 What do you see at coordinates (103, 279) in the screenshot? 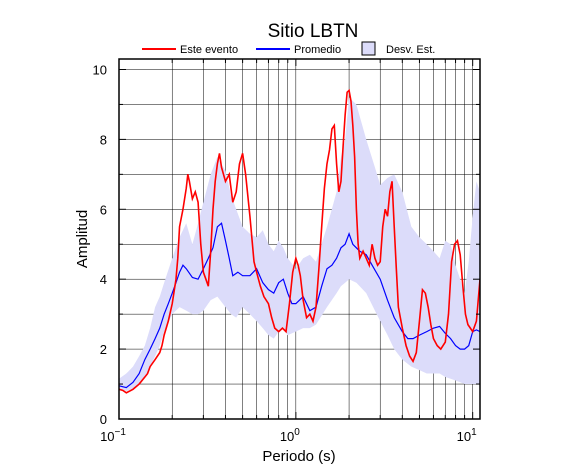
I see `y-tick-label: 4` at bounding box center [103, 279].